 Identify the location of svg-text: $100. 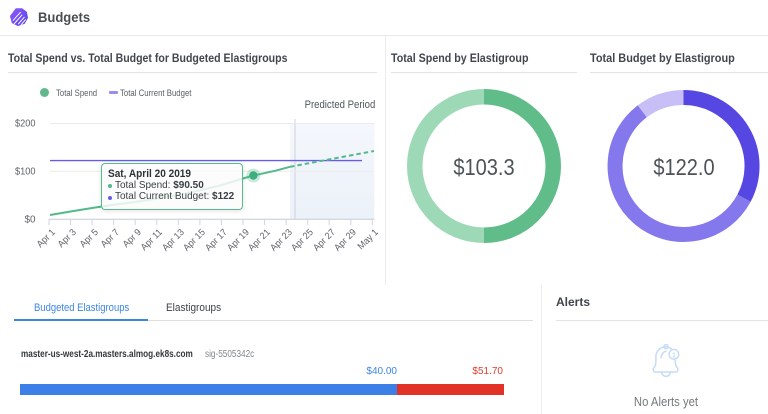
(25, 171).